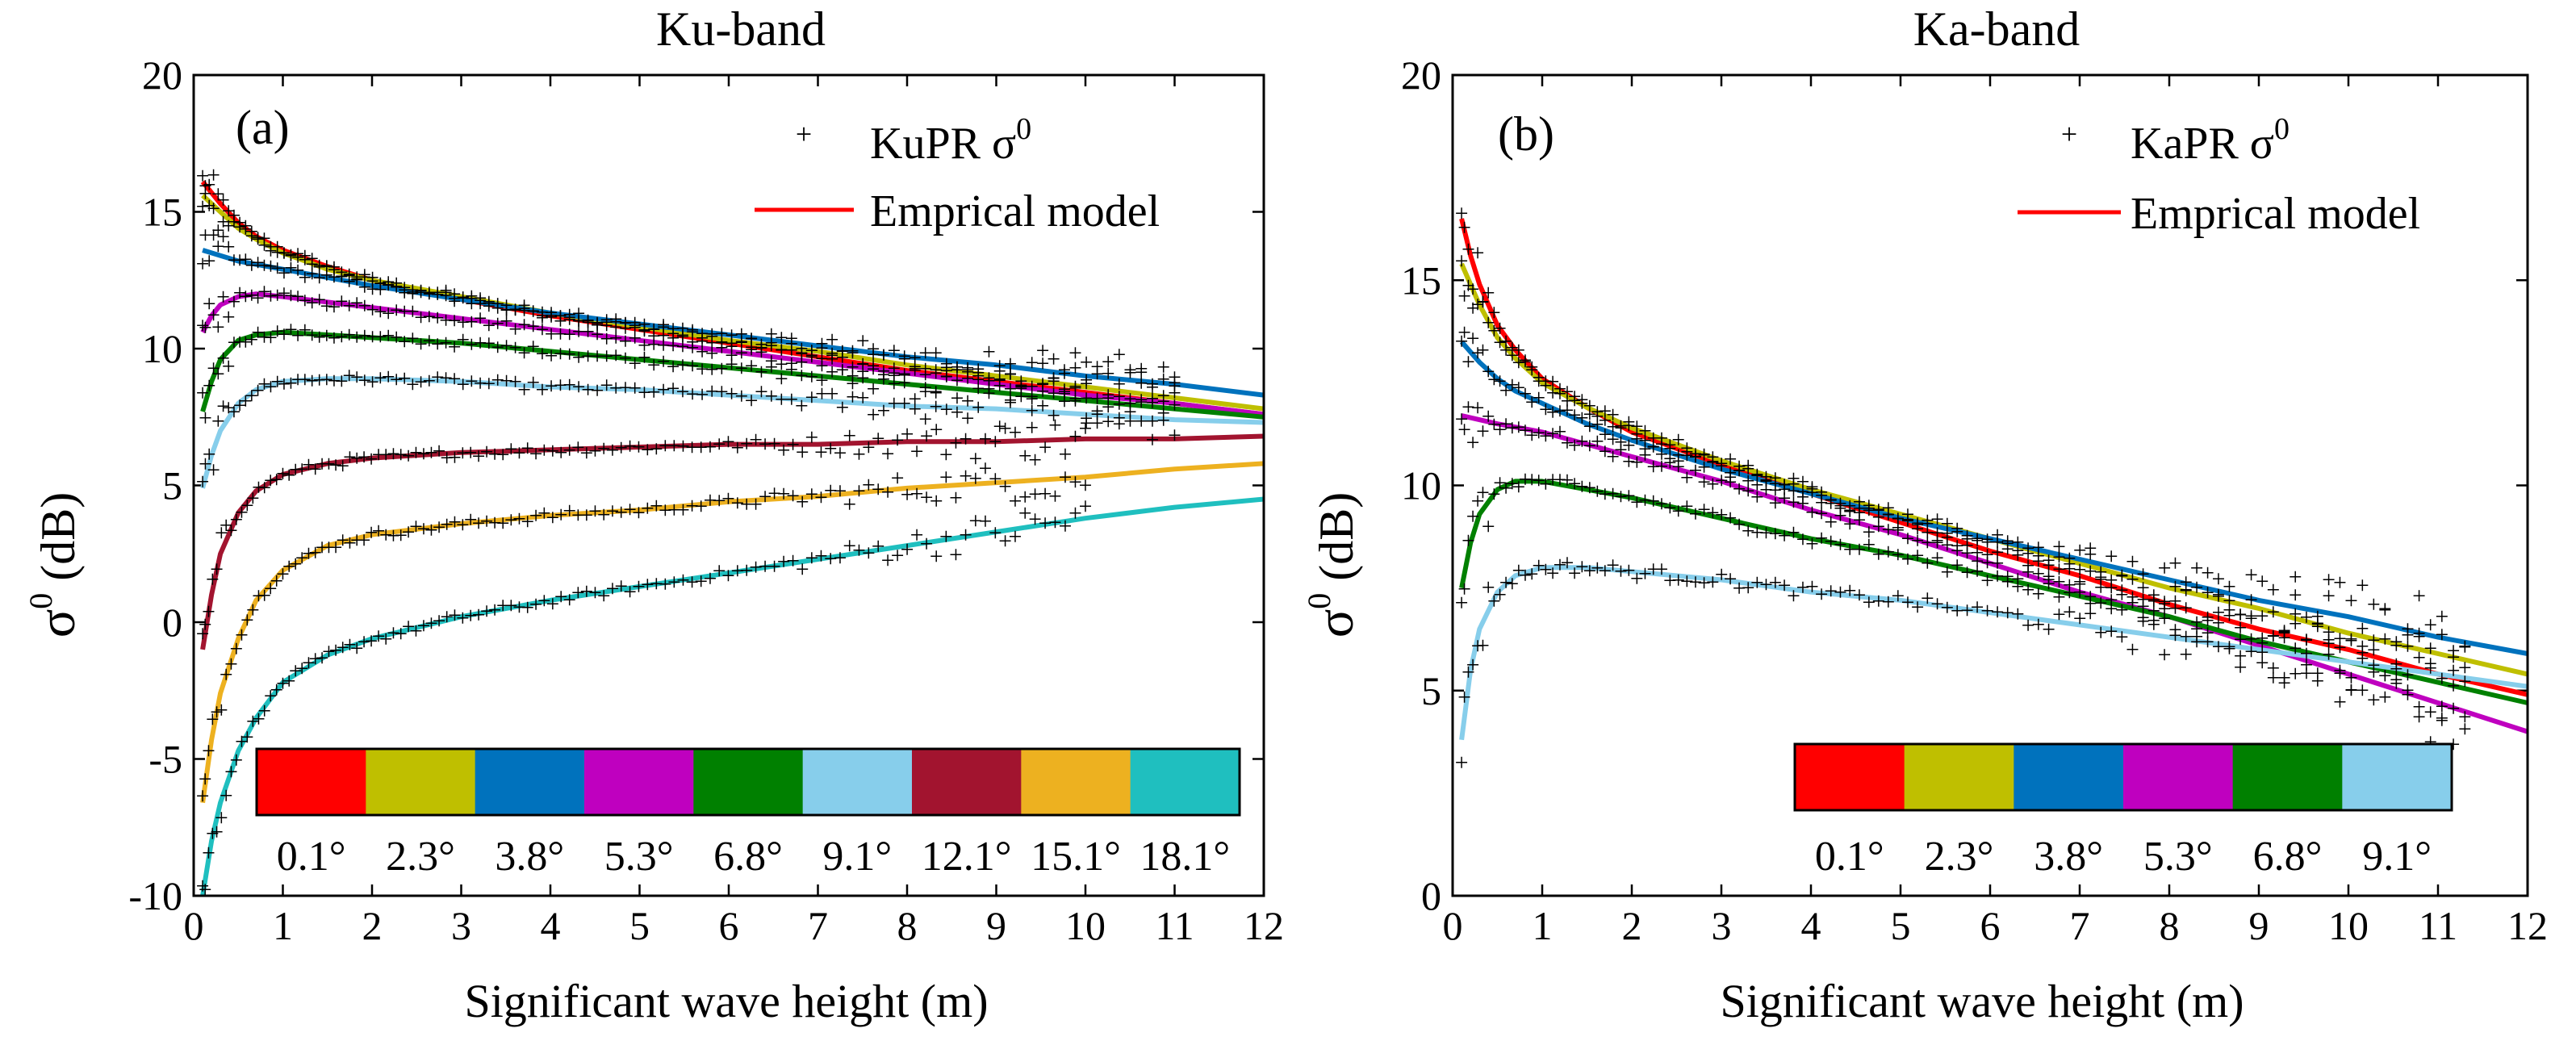  What do you see at coordinates (1632, 926) in the screenshot?
I see `panel-b-x-tick-label: 2` at bounding box center [1632, 926].